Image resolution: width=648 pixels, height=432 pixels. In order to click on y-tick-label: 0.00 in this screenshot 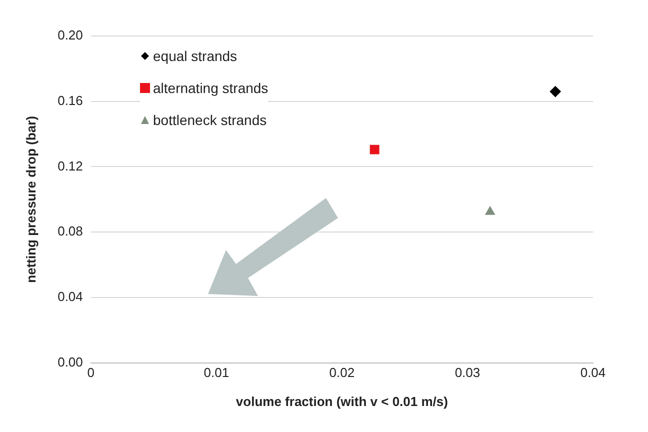, I will do `click(70, 362)`.